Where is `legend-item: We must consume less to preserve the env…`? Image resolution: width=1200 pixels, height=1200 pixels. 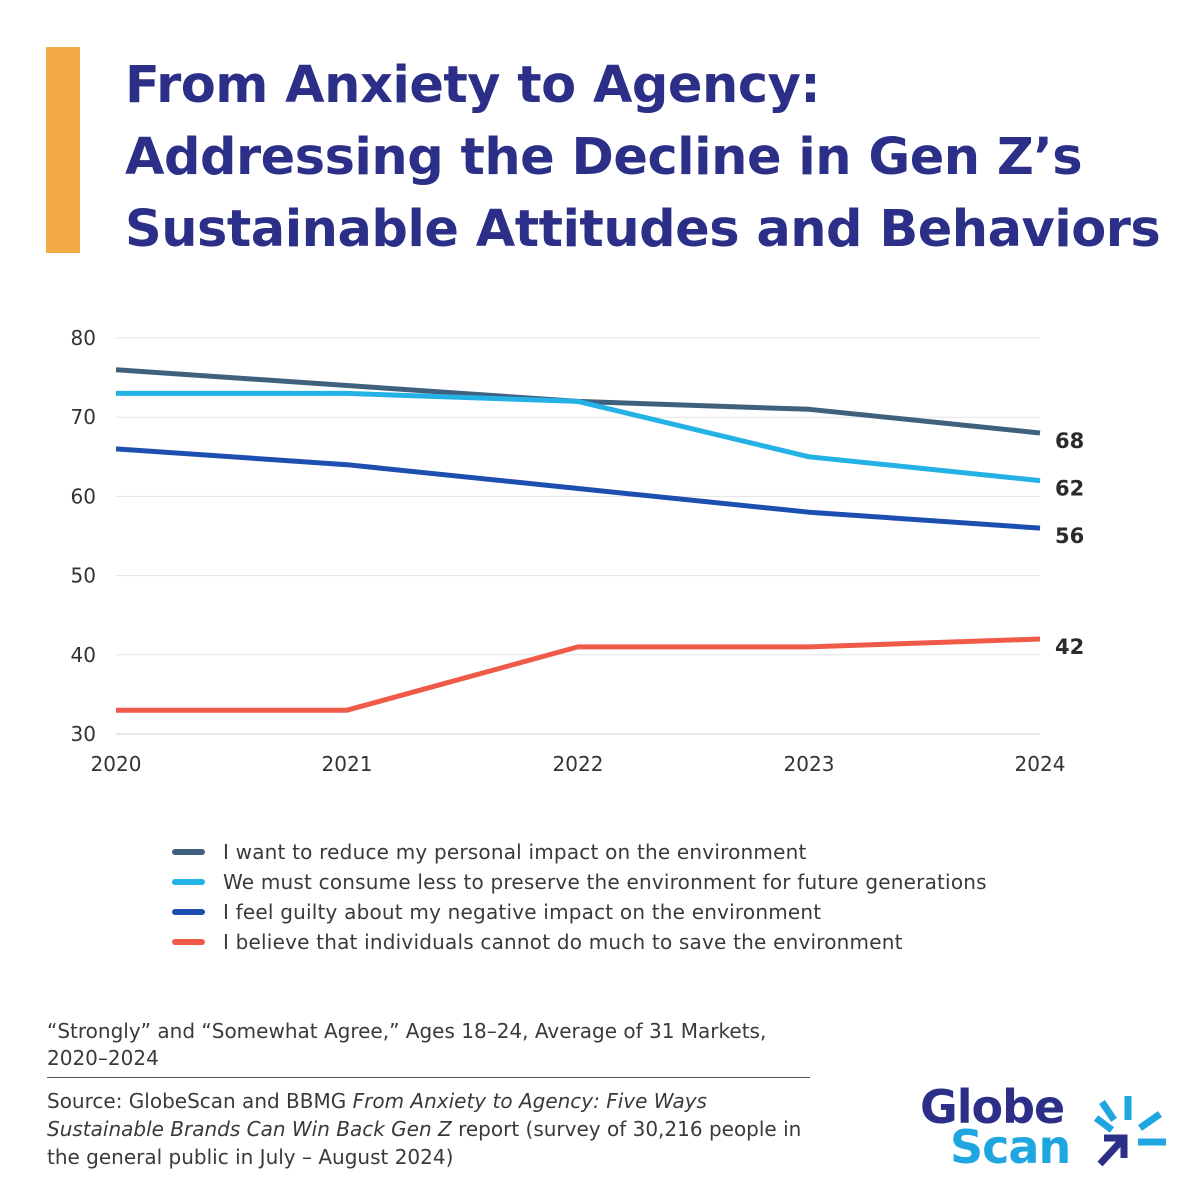 legend-item: We must consume less to preserve the env… is located at coordinates (579, 882).